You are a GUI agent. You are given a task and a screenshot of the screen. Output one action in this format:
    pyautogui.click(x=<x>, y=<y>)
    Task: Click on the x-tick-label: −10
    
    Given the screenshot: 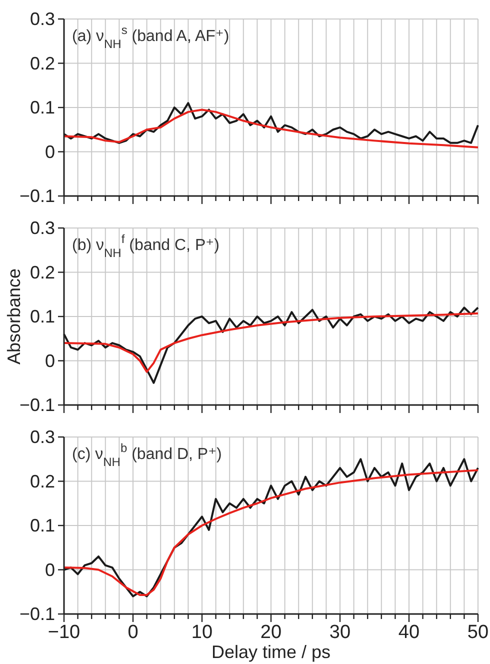 What is the action you would take?
    pyautogui.click(x=64, y=632)
    